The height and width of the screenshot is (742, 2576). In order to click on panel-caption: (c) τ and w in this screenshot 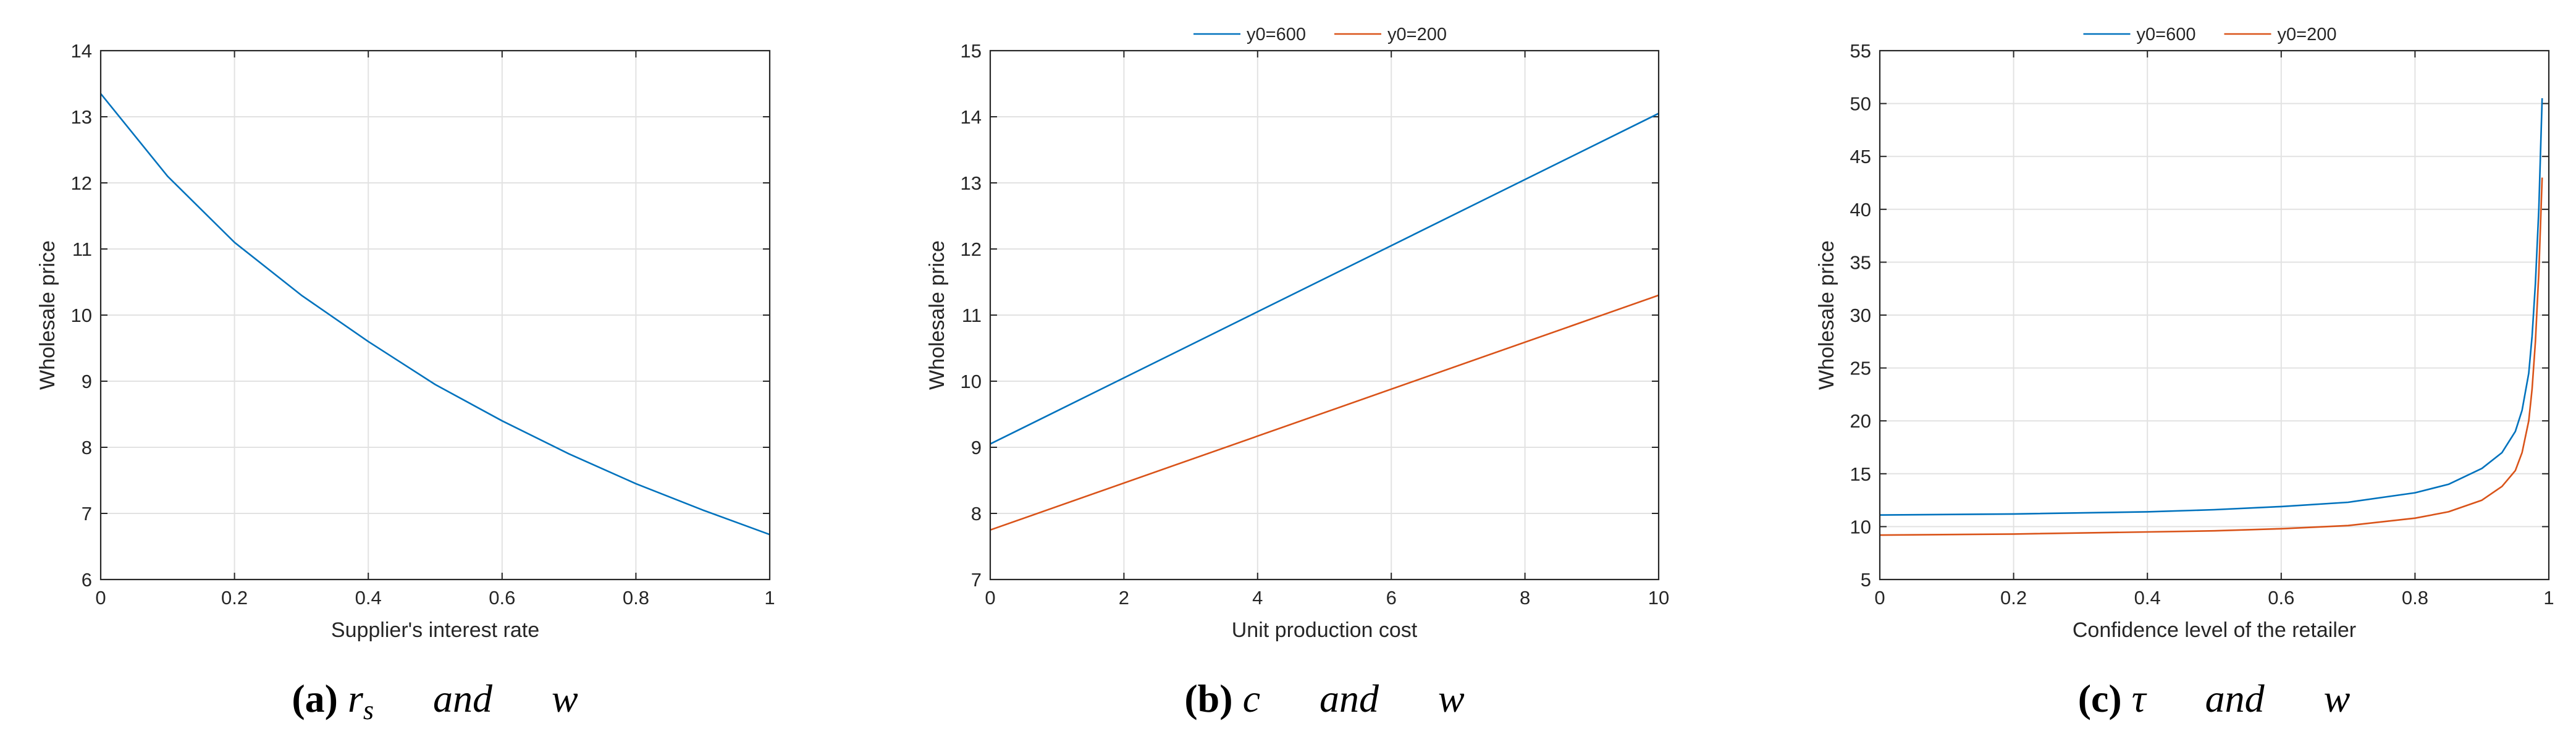, I will do `click(2214, 698)`.